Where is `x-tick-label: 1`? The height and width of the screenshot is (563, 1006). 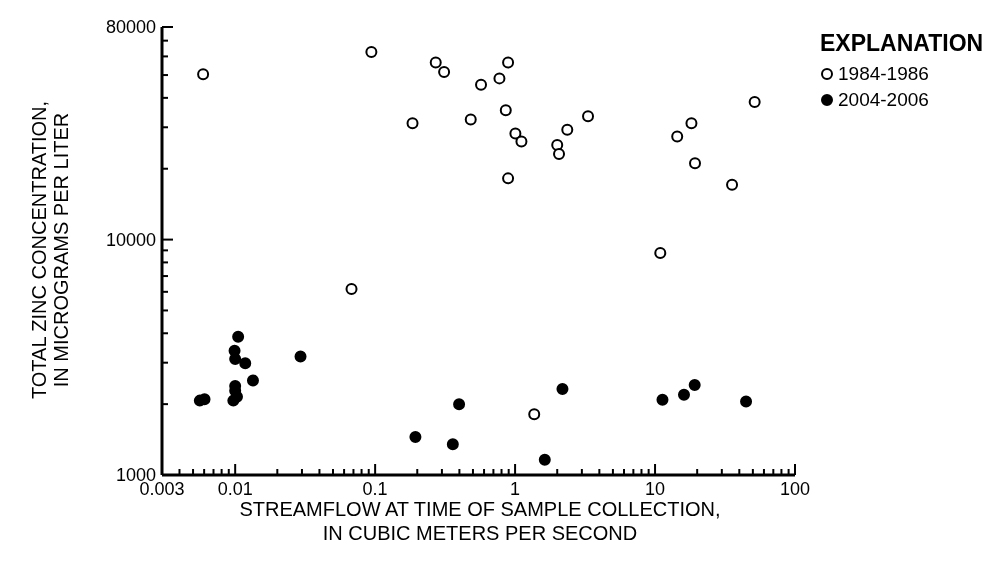
x-tick-label: 1 is located at coordinates (515, 489).